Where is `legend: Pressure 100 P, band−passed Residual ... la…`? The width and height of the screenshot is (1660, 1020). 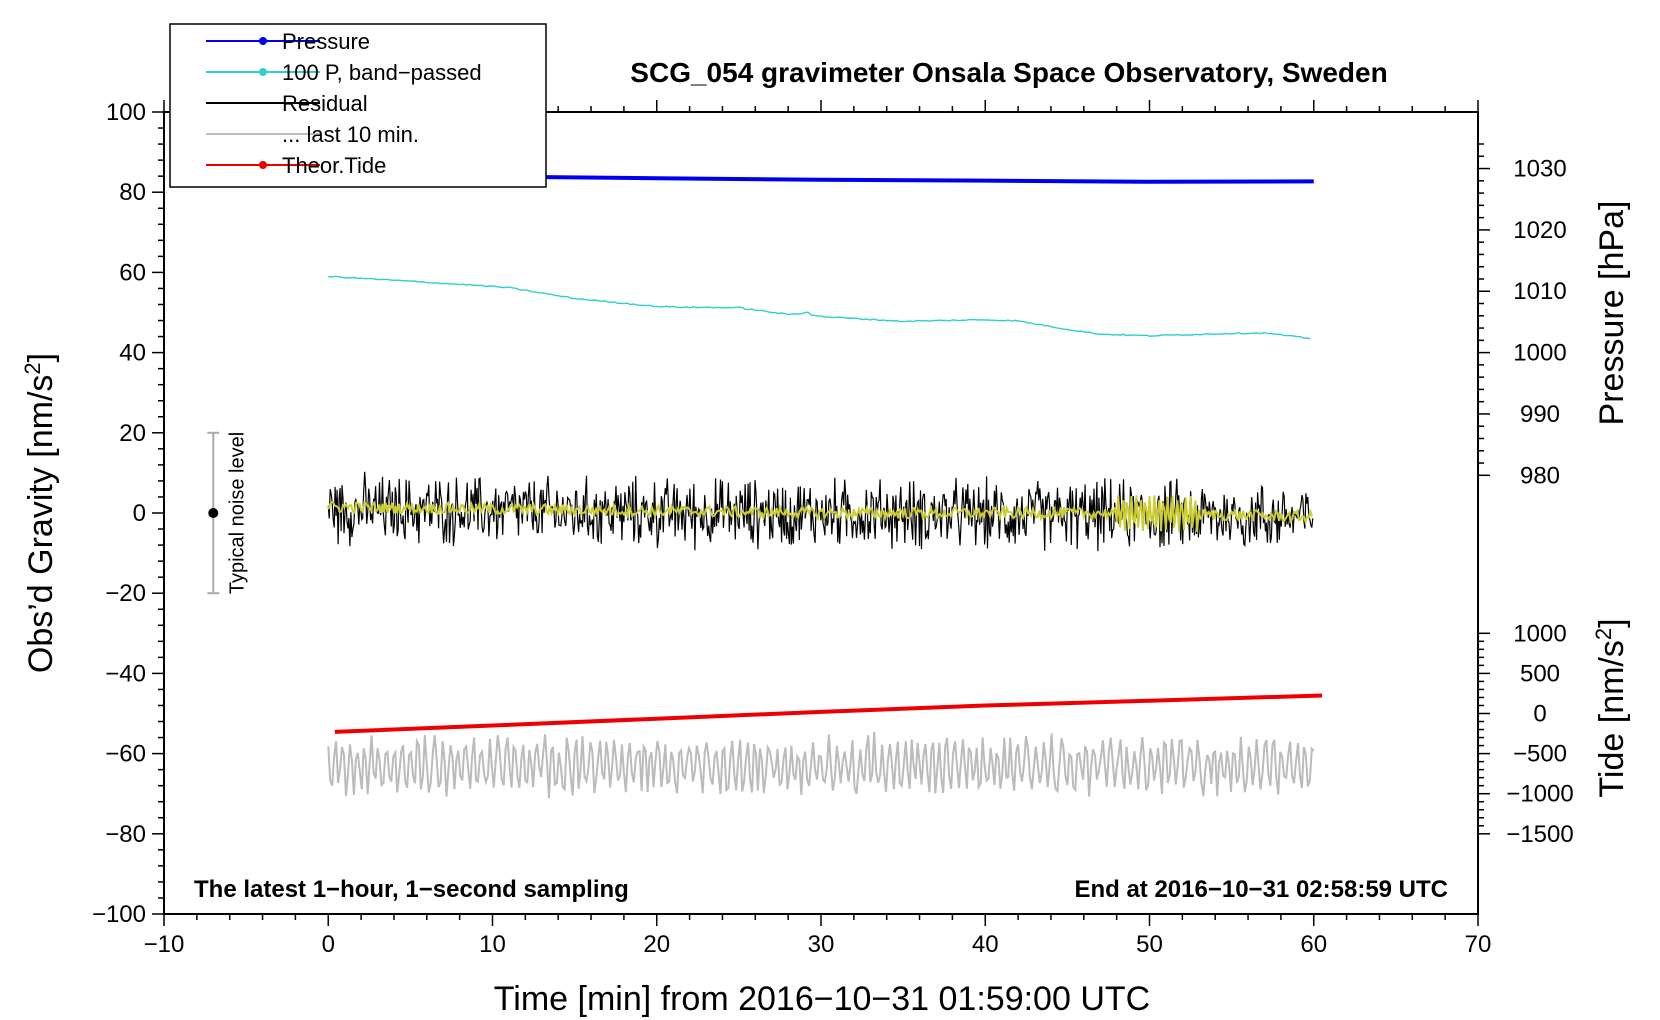 legend: Pressure 100 P, band−passed Residual ... la… is located at coordinates (358, 105).